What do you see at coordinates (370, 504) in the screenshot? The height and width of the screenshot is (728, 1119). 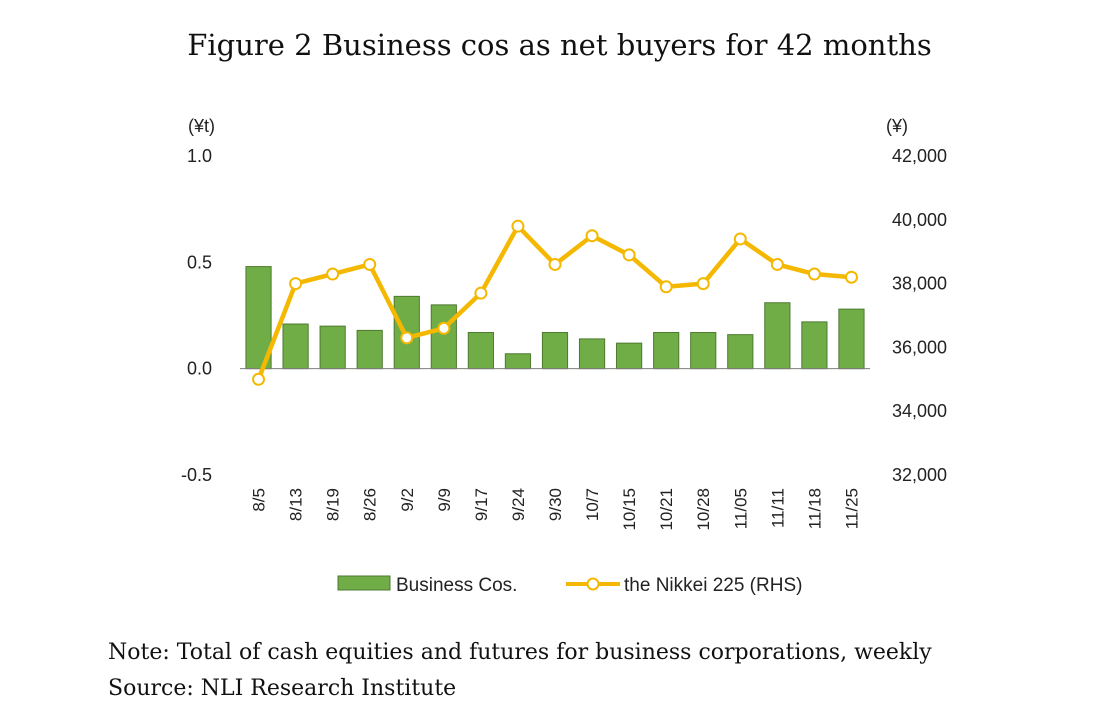 I see `x-tick-label: 8/26` at bounding box center [370, 504].